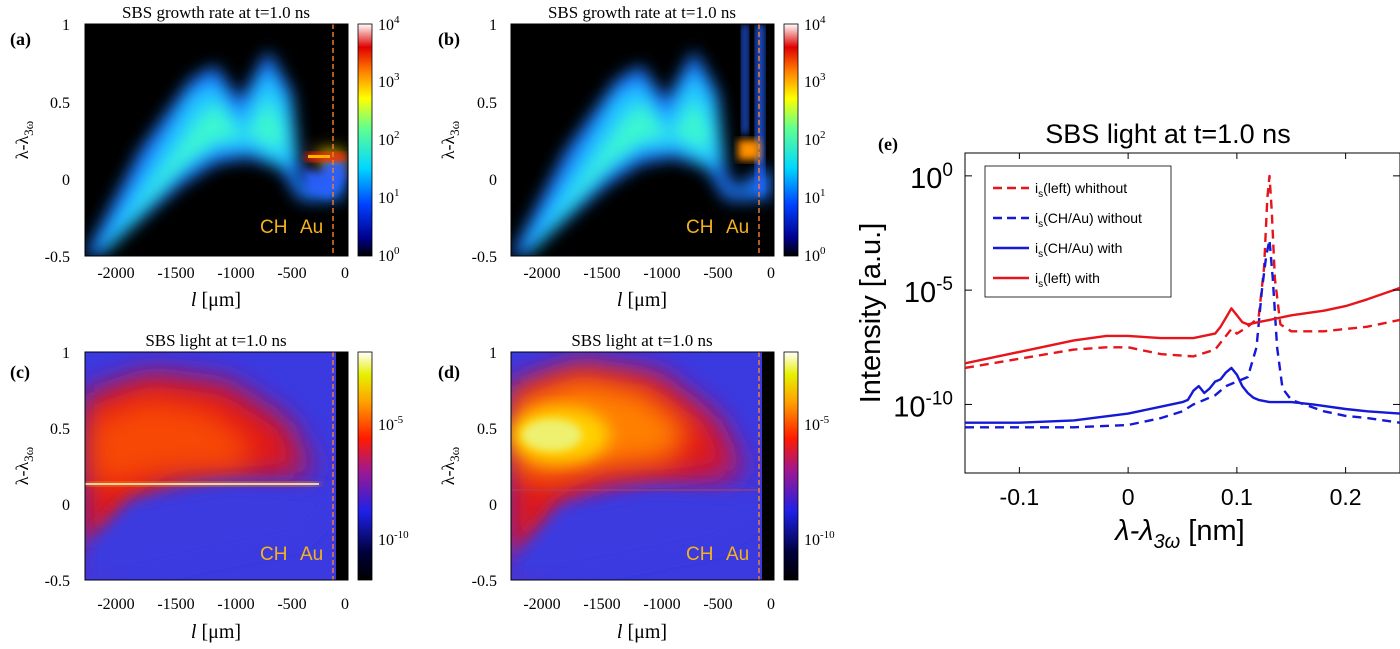  I want to click on legend-label: is(CH/Au) with, so click(1078, 250).